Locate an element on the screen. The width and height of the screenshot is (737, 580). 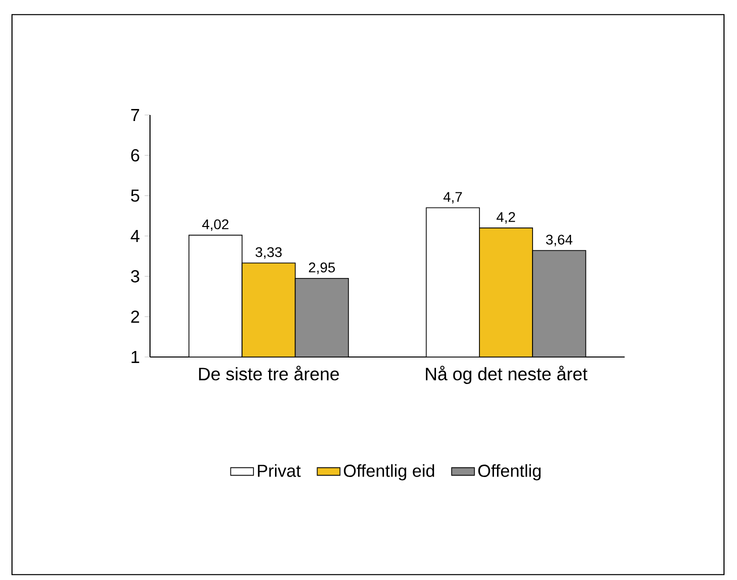
y-tick-label: 1 is located at coordinates (136, 357).